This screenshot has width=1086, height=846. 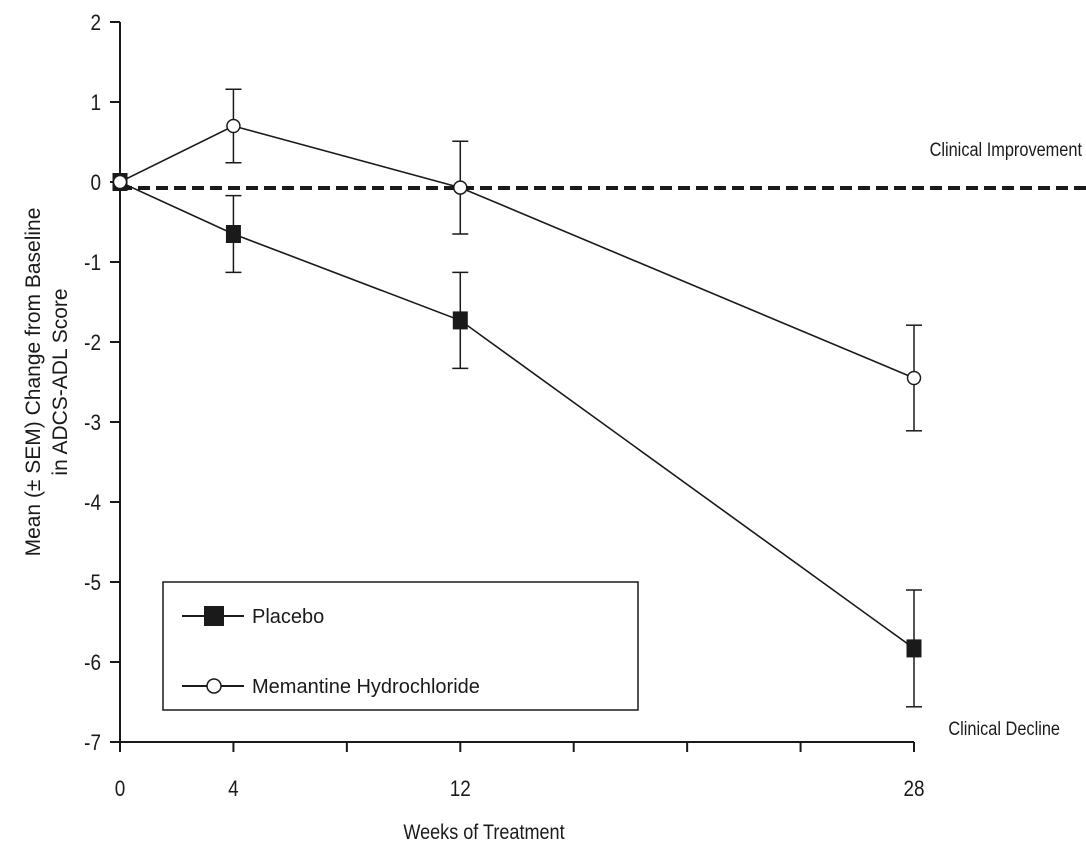 I want to click on legend-marker-placebo, so click(x=214, y=616).